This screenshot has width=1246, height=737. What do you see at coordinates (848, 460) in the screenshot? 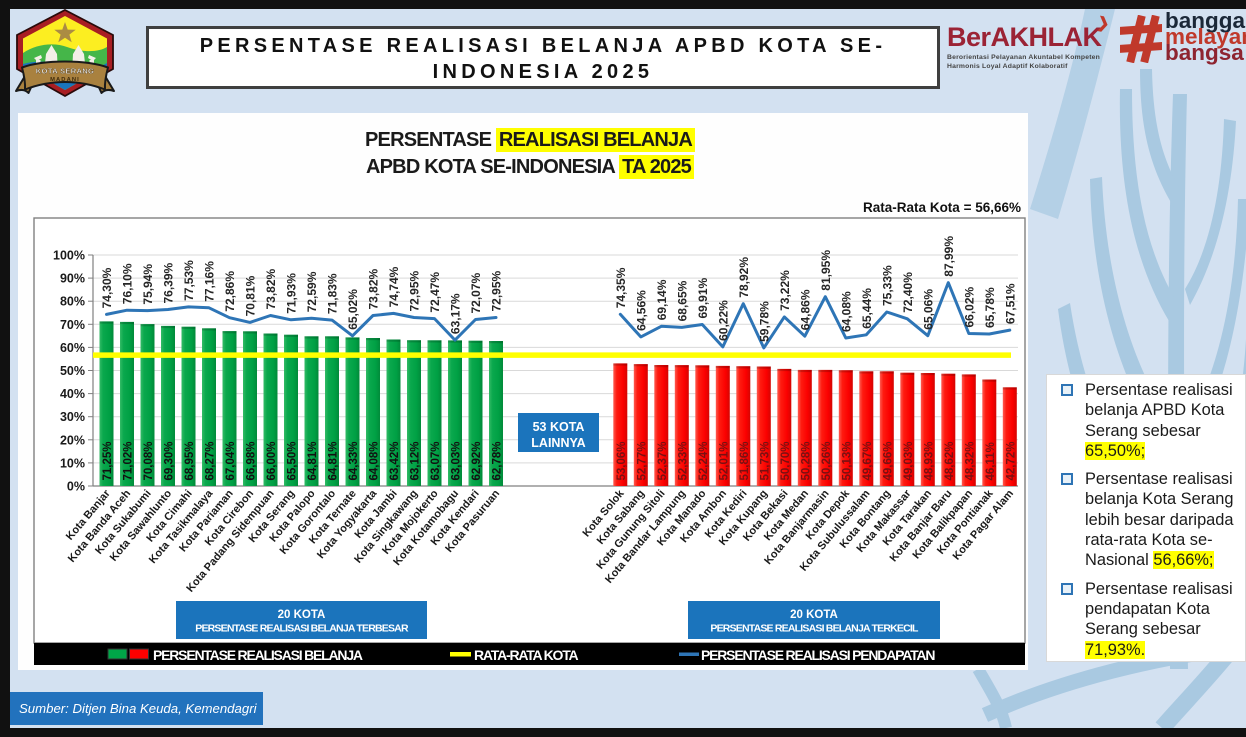
I see `svg-text: 50,13%` at bounding box center [848, 460].